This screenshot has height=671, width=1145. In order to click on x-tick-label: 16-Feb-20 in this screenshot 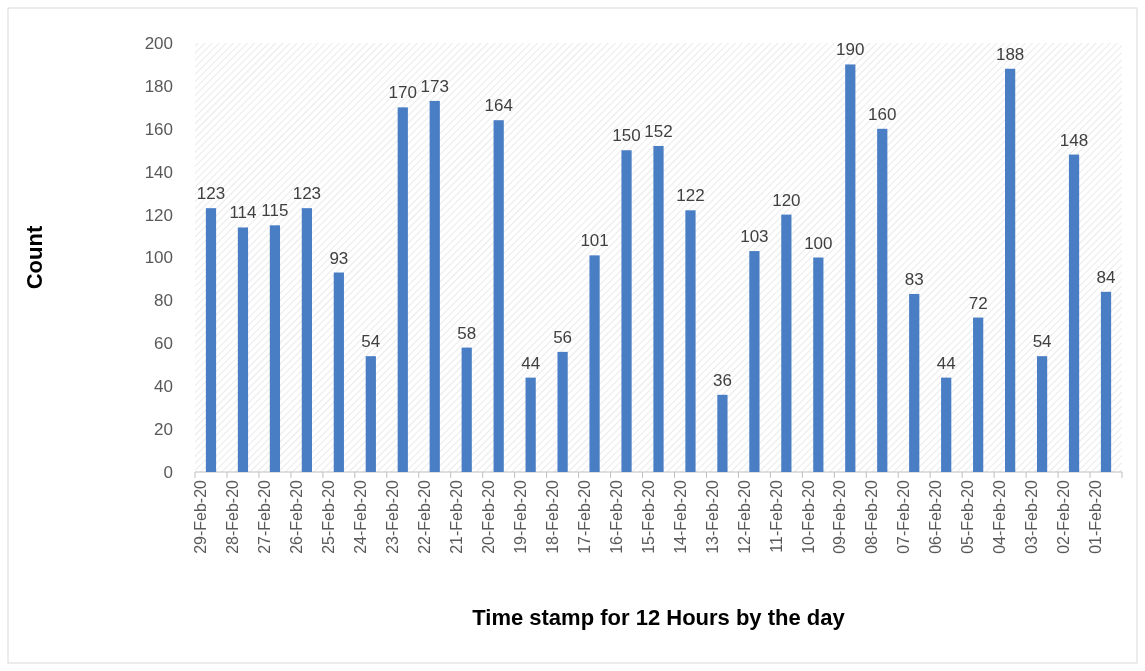, I will do `click(616, 516)`.